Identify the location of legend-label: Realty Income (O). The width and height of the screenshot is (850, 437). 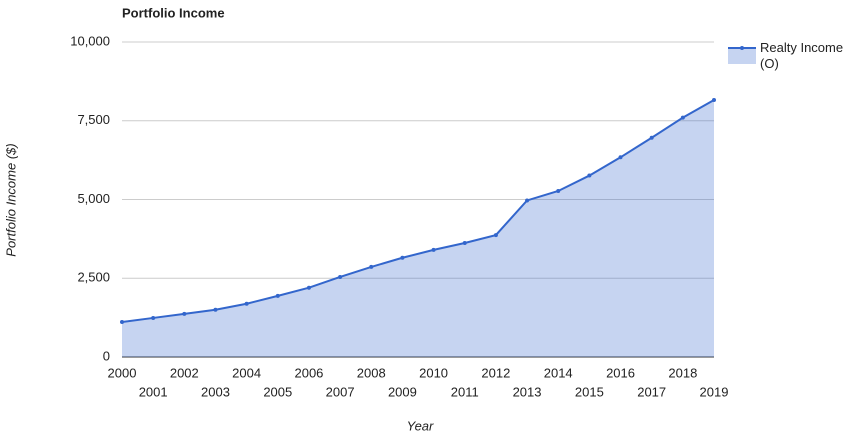
(802, 55).